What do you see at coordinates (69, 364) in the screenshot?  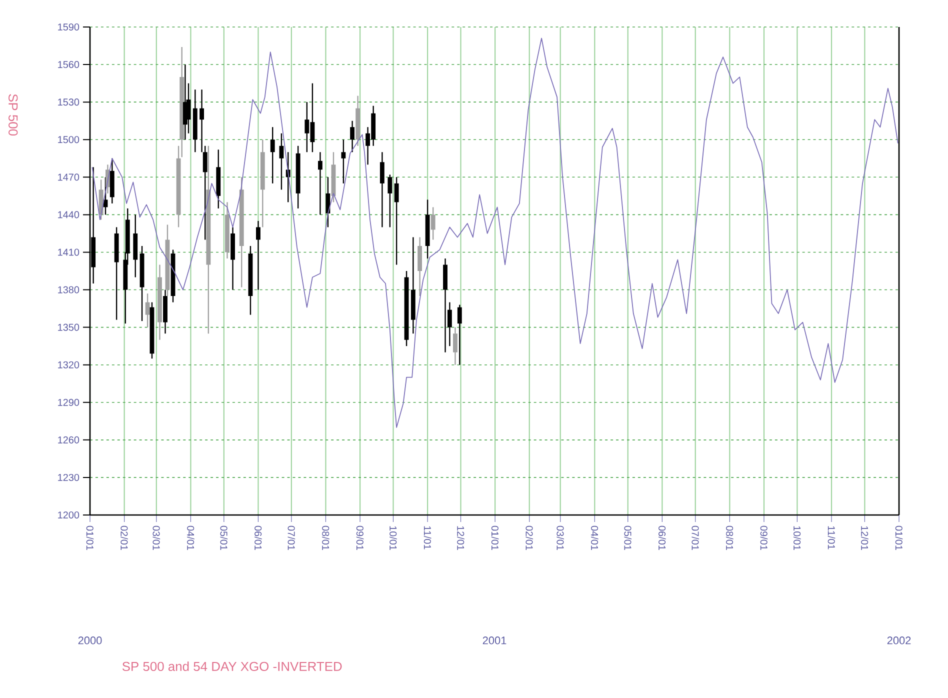 I see `y-tick-label: 1320` at bounding box center [69, 364].